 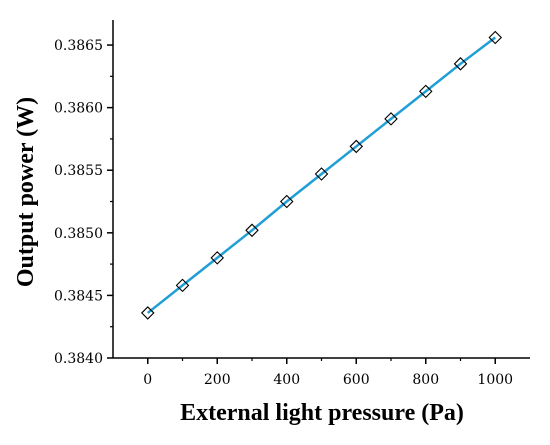 I want to click on y-tick-label: 0.3850, so click(x=78, y=234).